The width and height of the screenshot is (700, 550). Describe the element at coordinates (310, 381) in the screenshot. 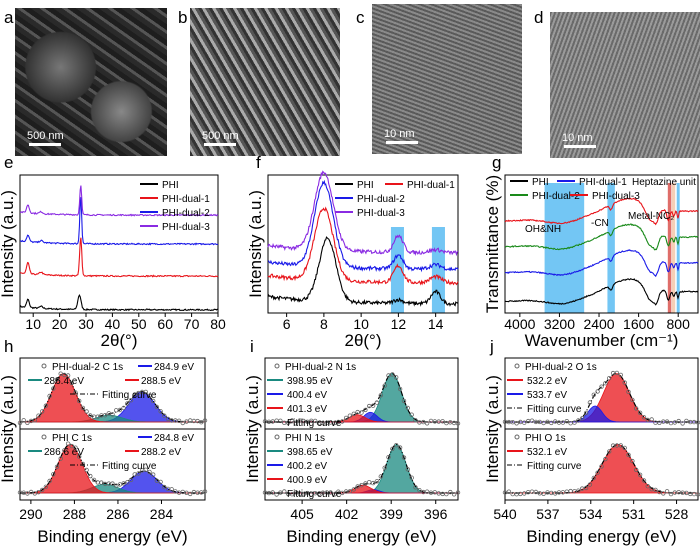

I see `legend-label: 398.95 eV` at that location.